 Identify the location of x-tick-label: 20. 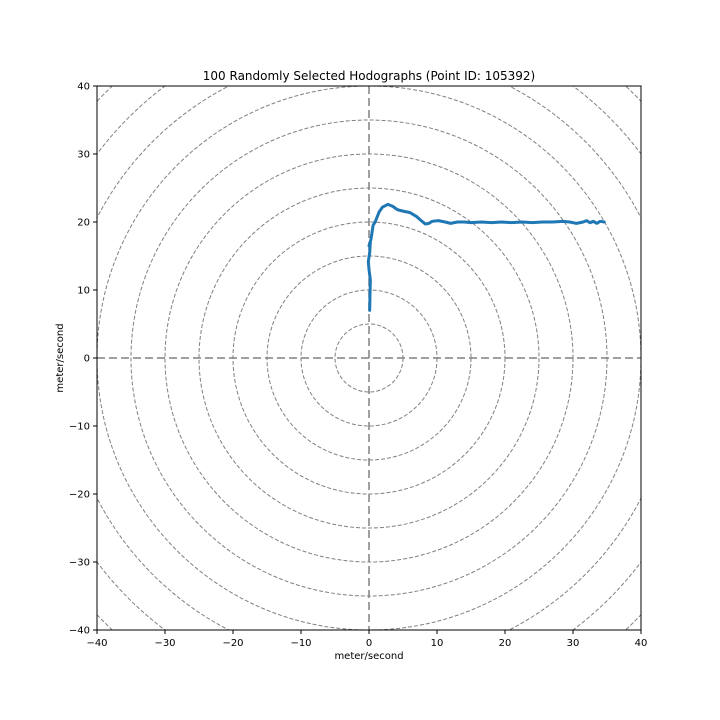
(505, 643).